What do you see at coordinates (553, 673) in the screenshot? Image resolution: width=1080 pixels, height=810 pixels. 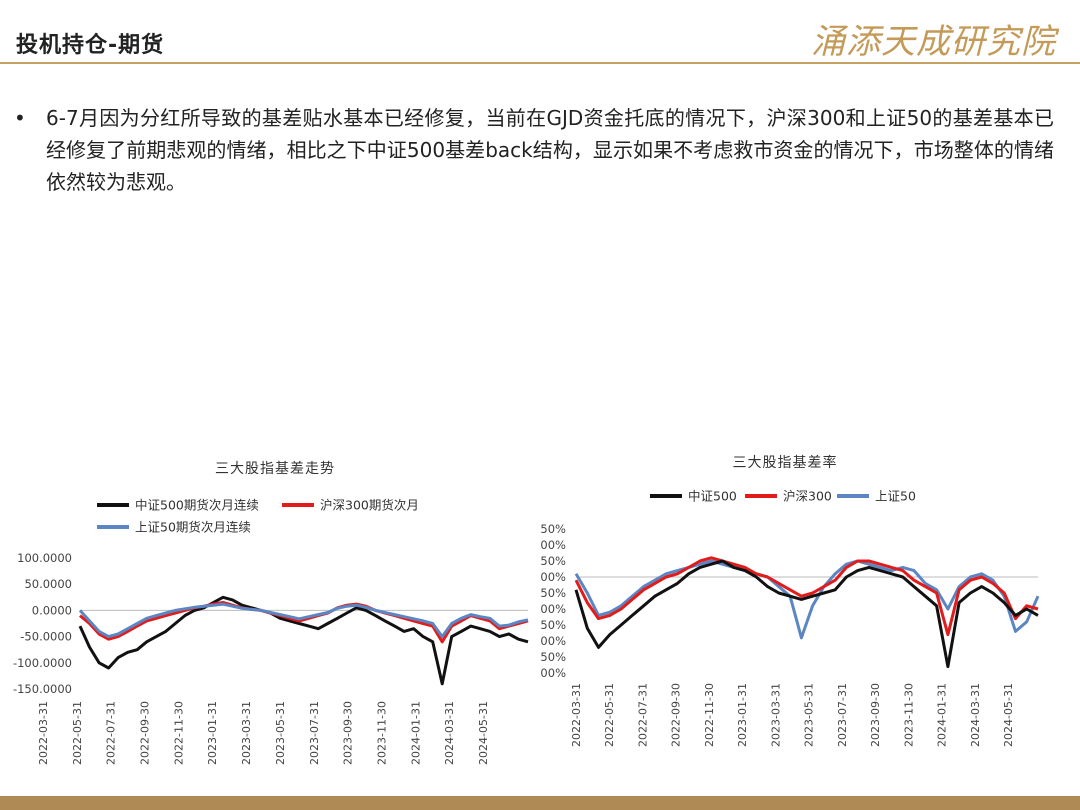 I see `y-tick-label: -3.00%` at bounding box center [553, 673].